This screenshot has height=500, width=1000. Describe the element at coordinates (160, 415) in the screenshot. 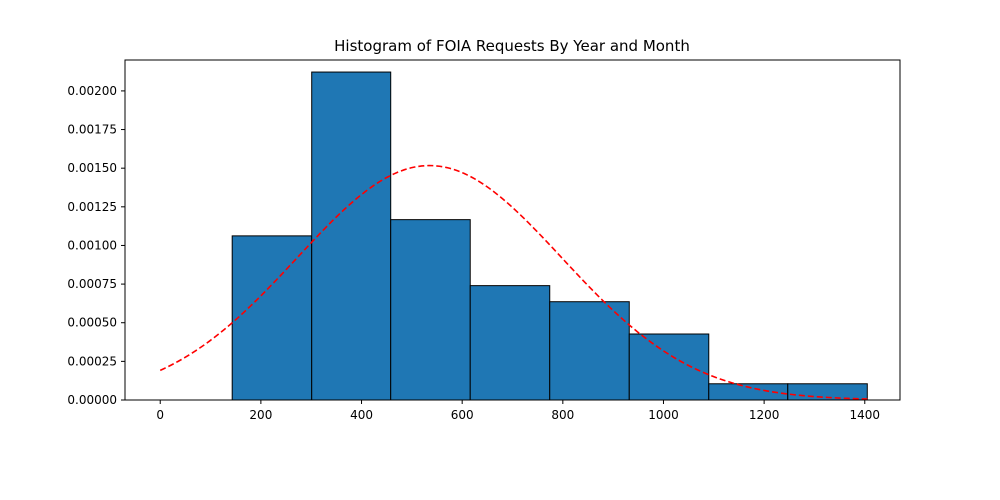

I see `x-tick-label-0: 0` at that location.